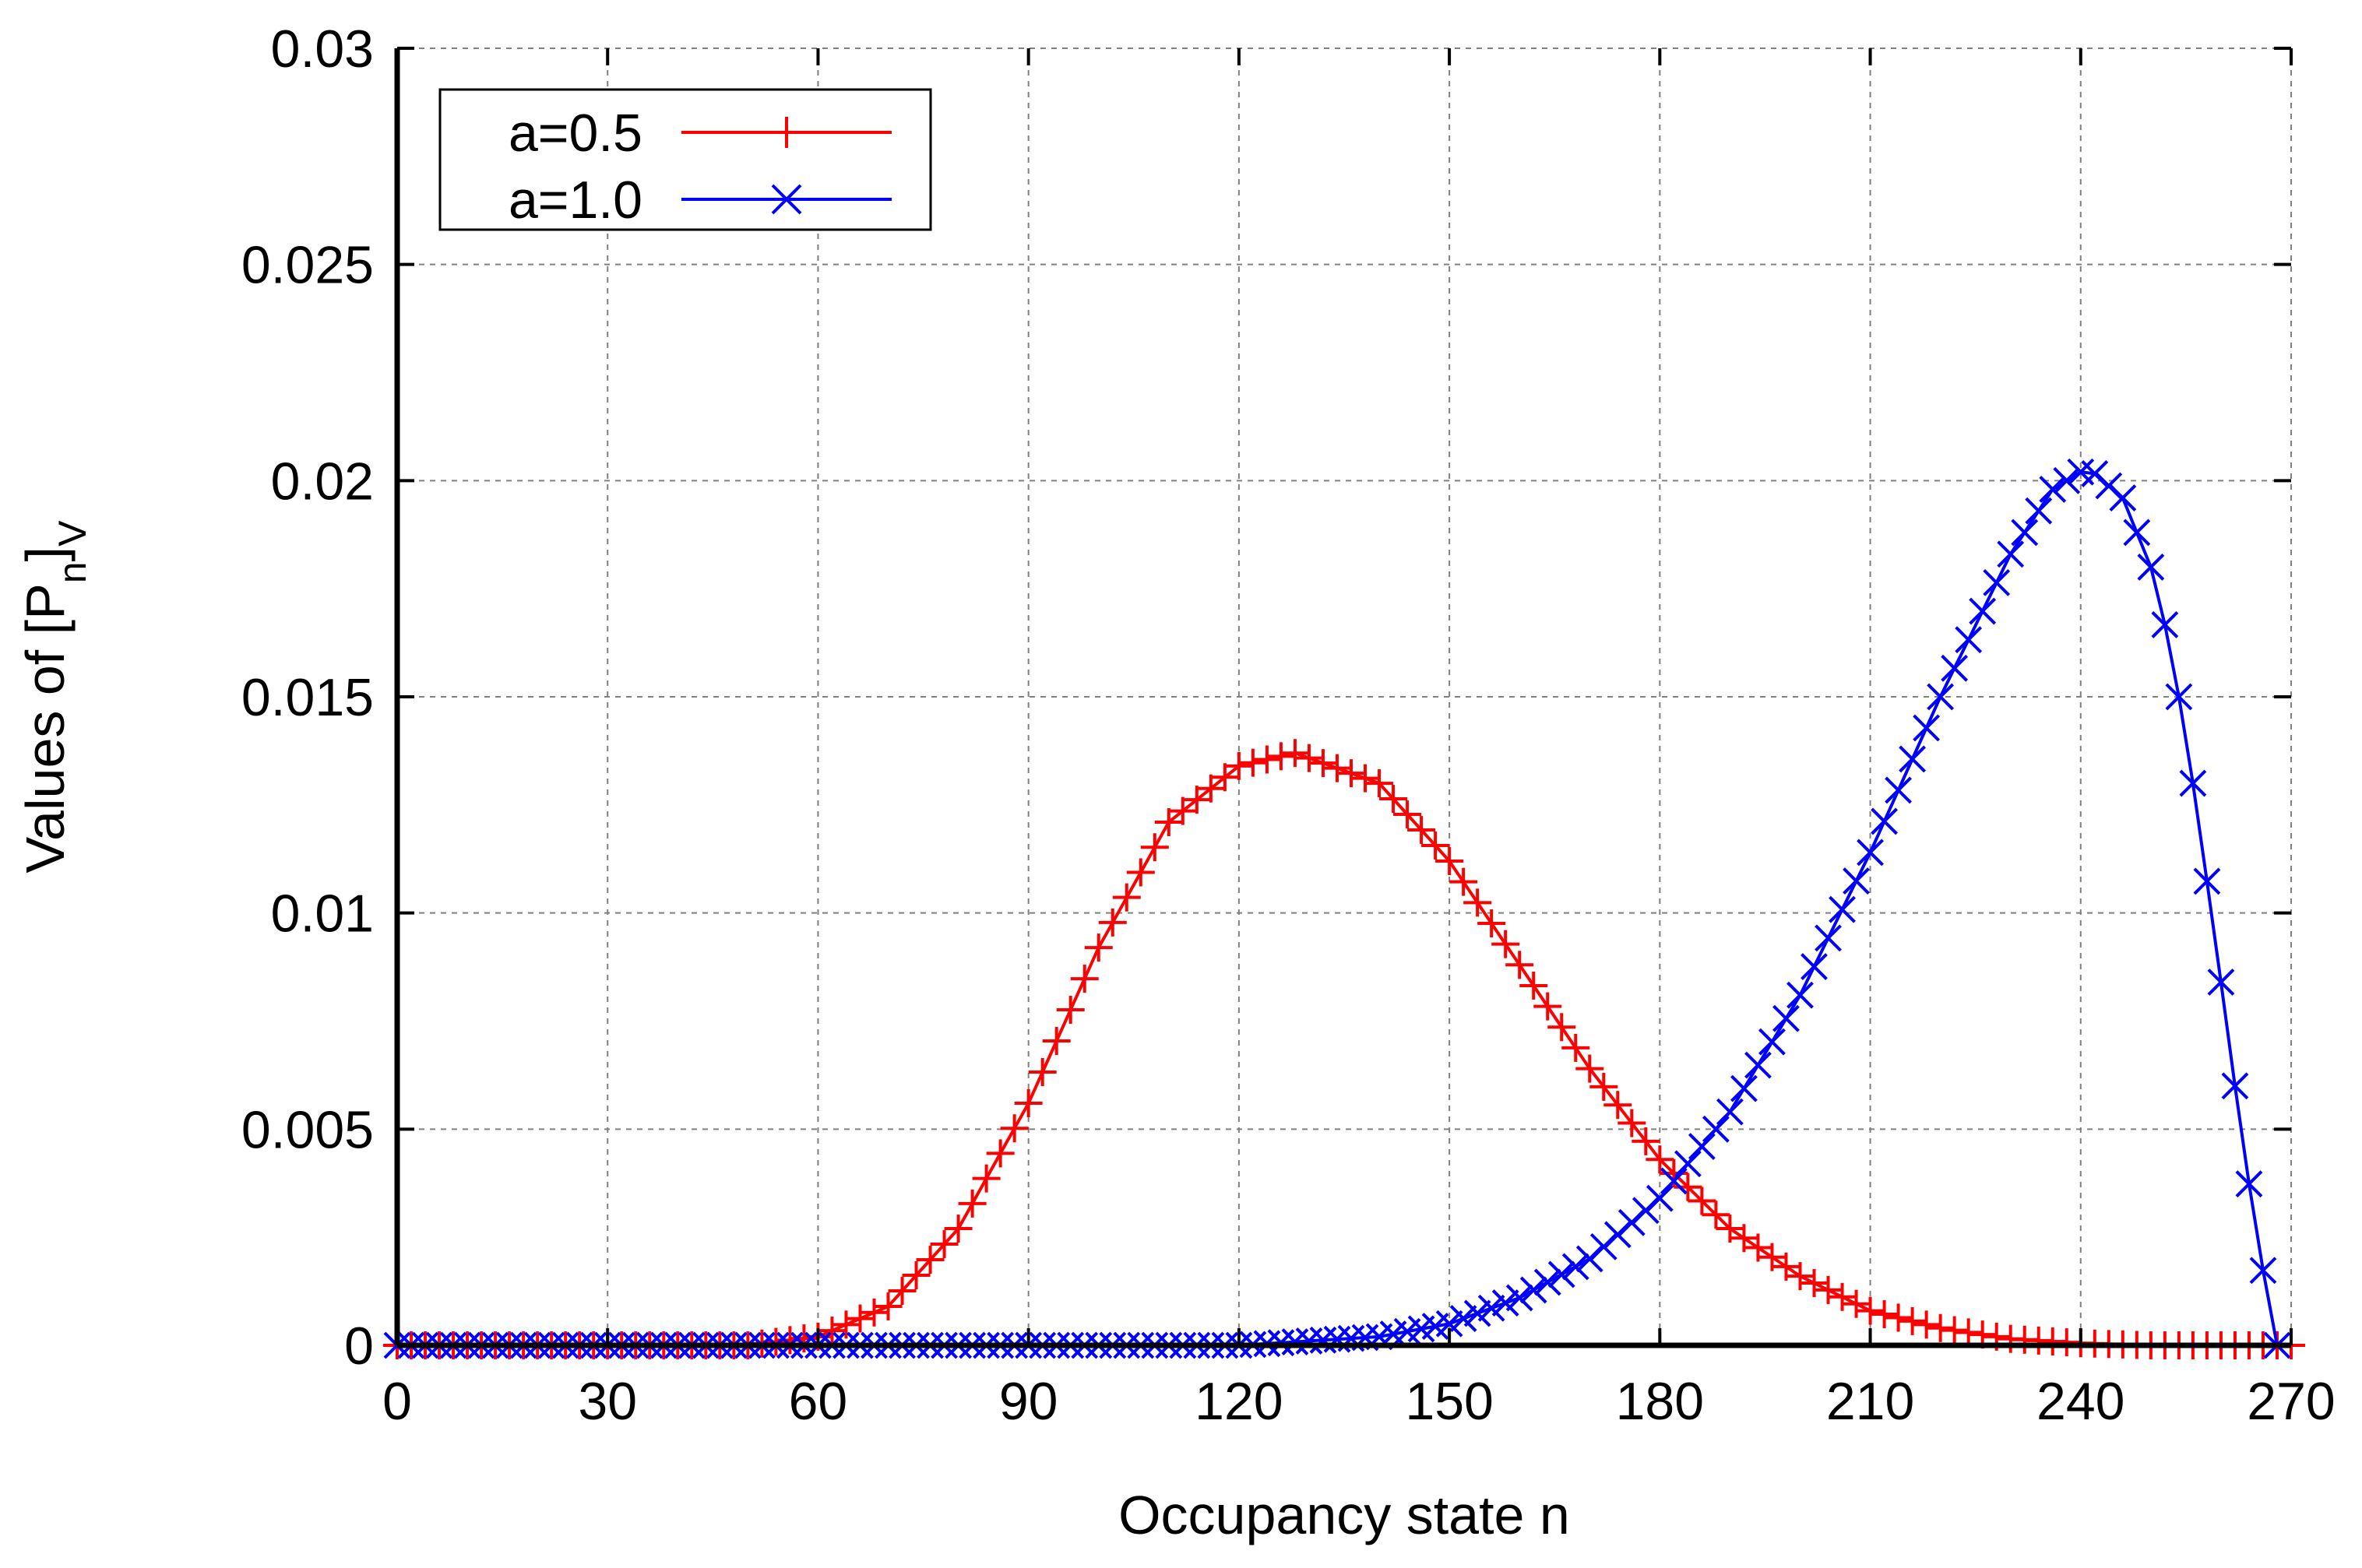  Describe the element at coordinates (2291, 1401) in the screenshot. I see `x-tick-label: 270` at that location.